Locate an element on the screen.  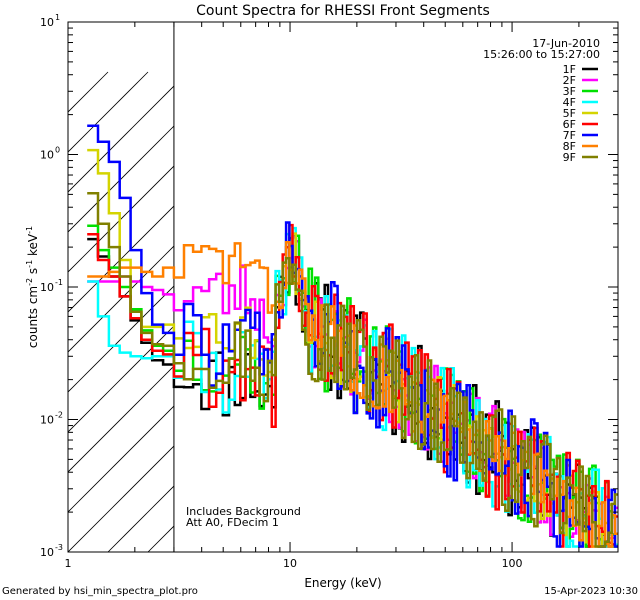
x-tick-label: 100 is located at coordinates (512, 563).